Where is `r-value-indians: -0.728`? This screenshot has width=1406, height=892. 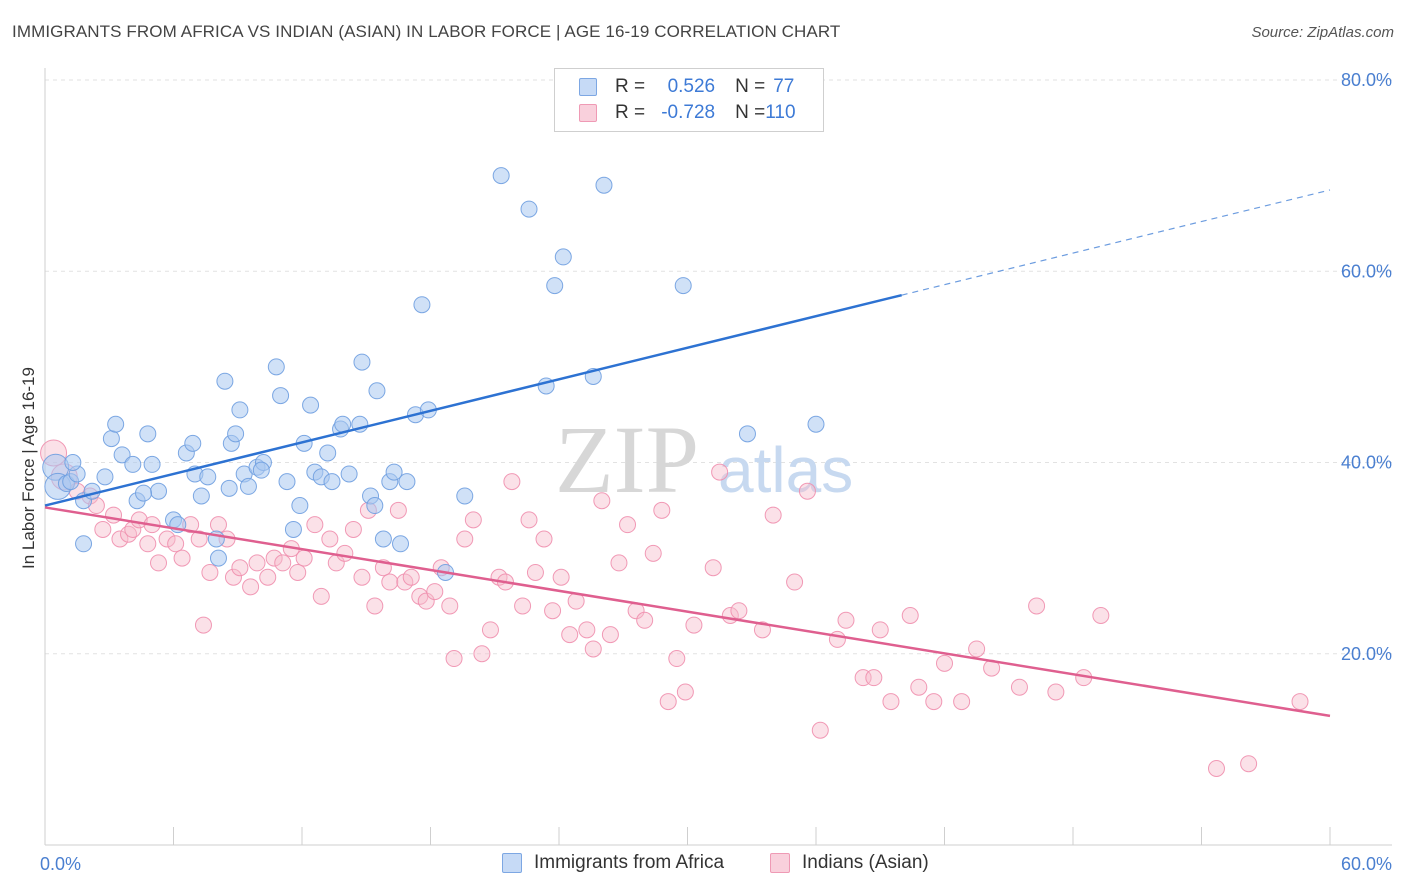 r-value-indians: -0.728 is located at coordinates (688, 112).